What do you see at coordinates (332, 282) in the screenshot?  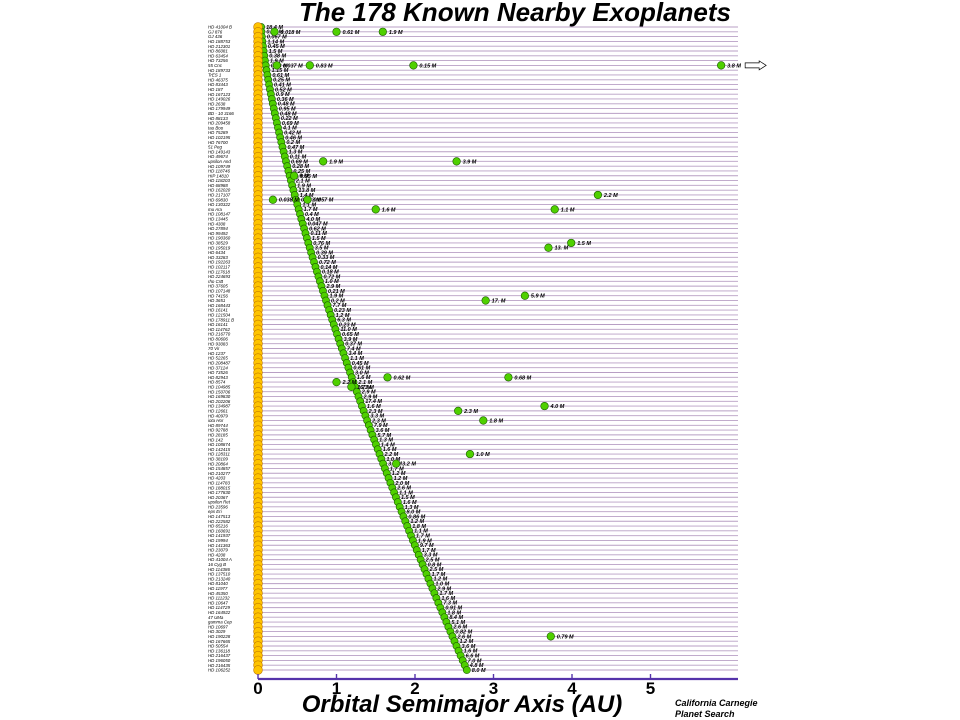 I see `planet-mass-label: 1.0 M` at bounding box center [332, 282].